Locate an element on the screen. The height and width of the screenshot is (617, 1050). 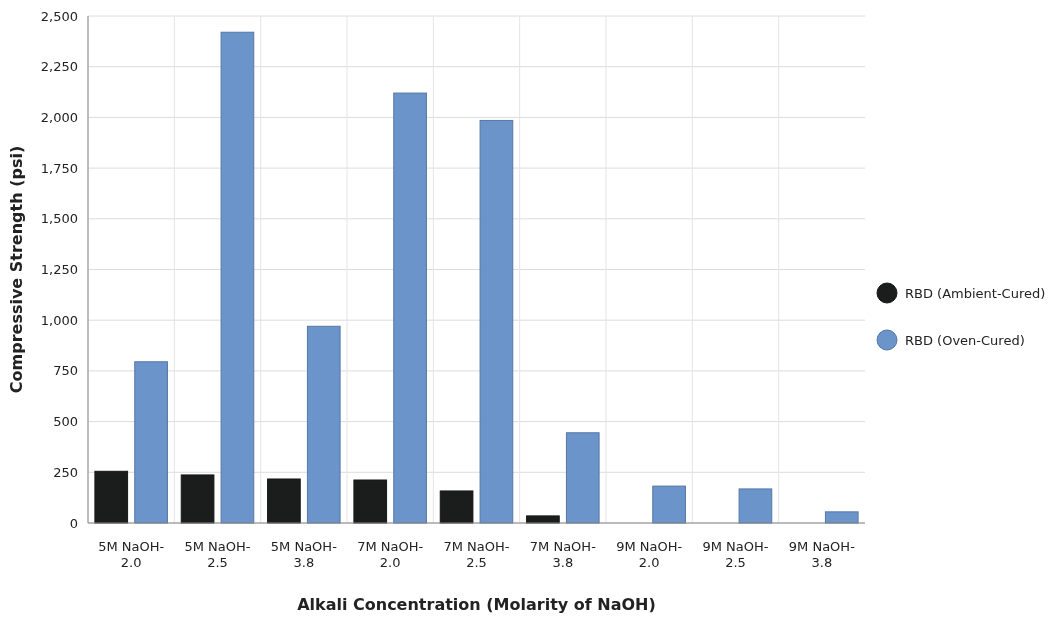
y-tick-label: 750 is located at coordinates (65, 371).